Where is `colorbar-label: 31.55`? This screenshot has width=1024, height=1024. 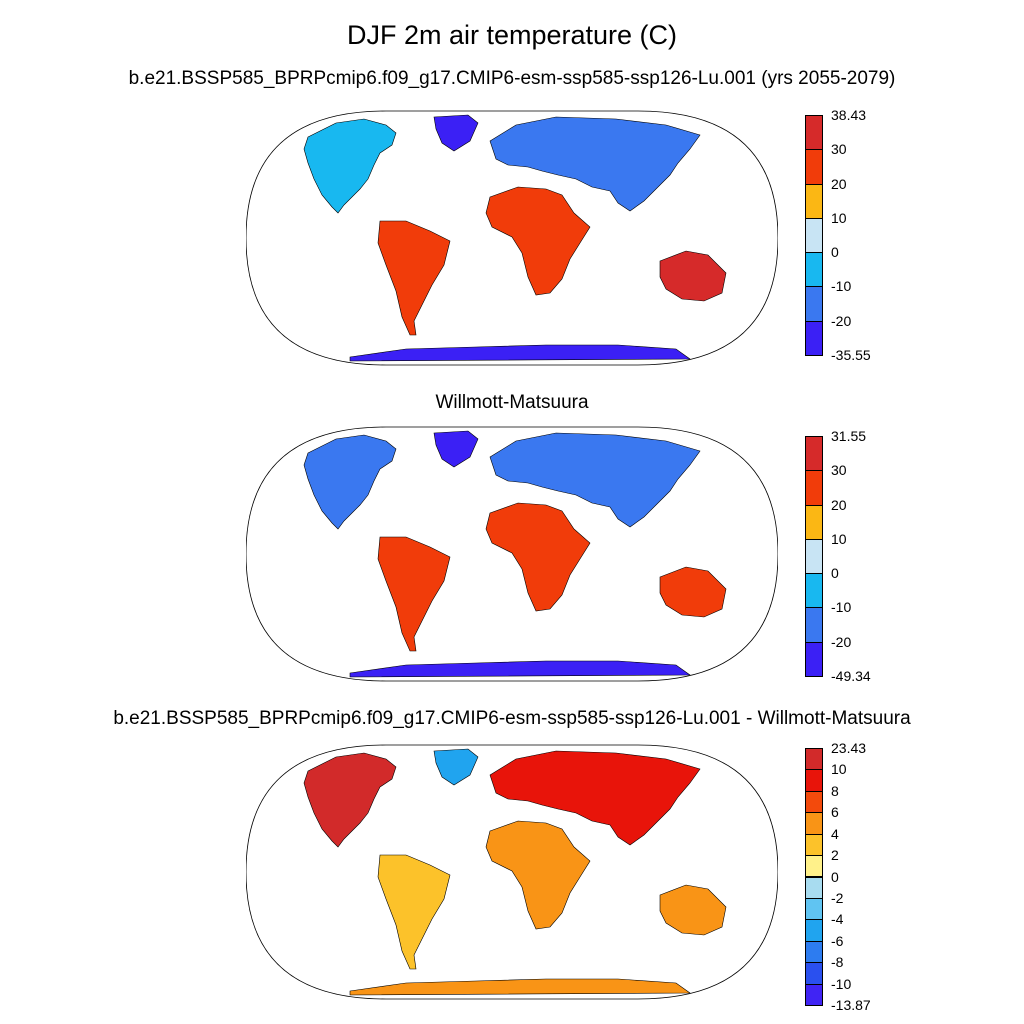 colorbar-label: 31.55 is located at coordinates (849, 436).